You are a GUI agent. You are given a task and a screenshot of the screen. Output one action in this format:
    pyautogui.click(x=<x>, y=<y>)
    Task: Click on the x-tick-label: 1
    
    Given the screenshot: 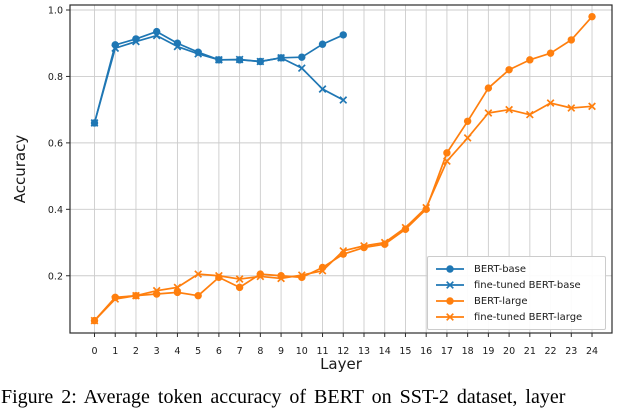 What is the action you would take?
    pyautogui.click(x=115, y=351)
    